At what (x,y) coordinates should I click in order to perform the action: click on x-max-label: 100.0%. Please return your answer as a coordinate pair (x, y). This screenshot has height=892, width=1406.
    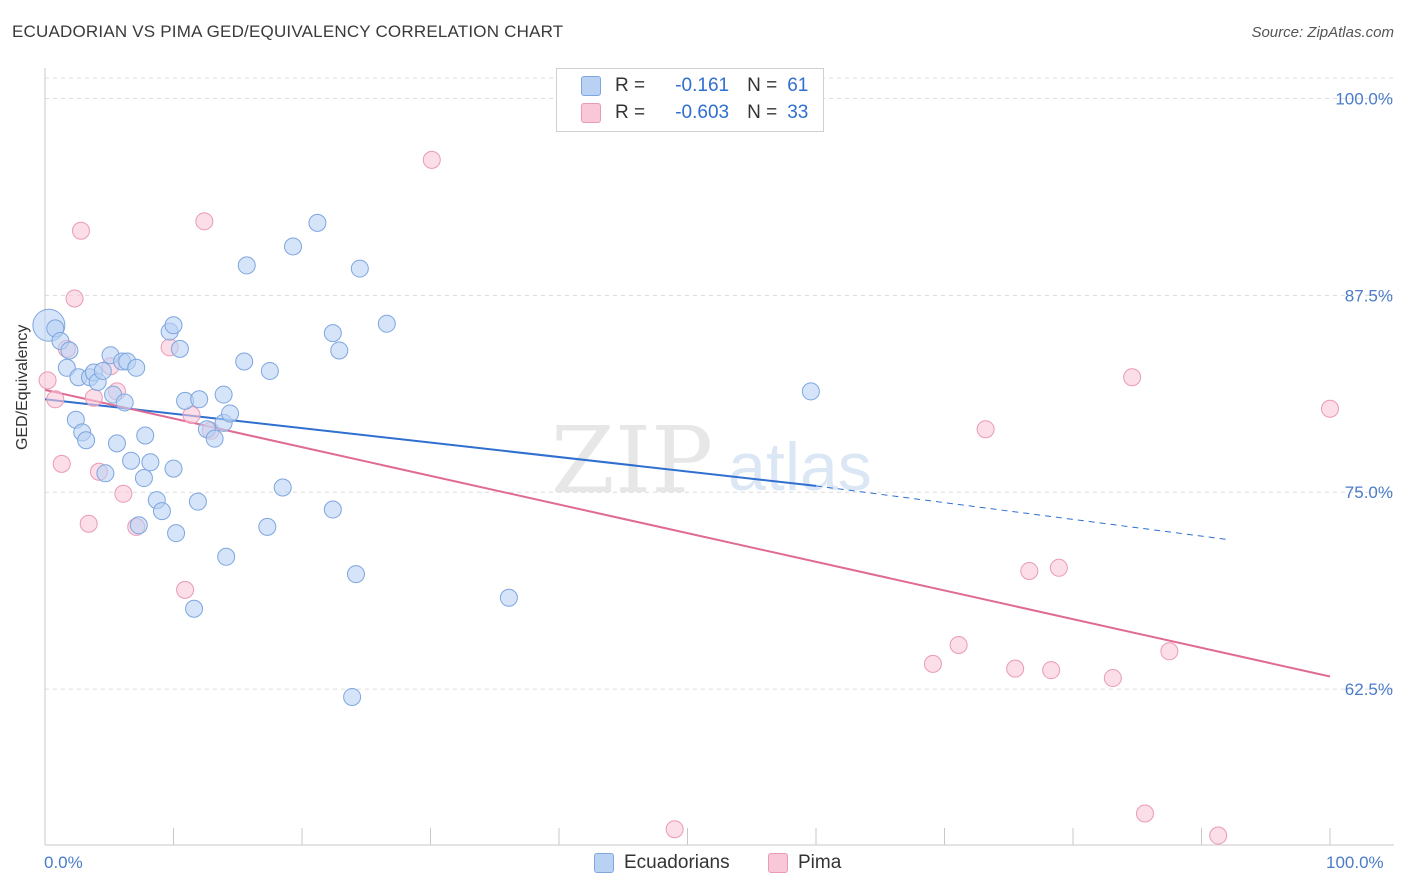
    Looking at the image, I should click on (1355, 862).